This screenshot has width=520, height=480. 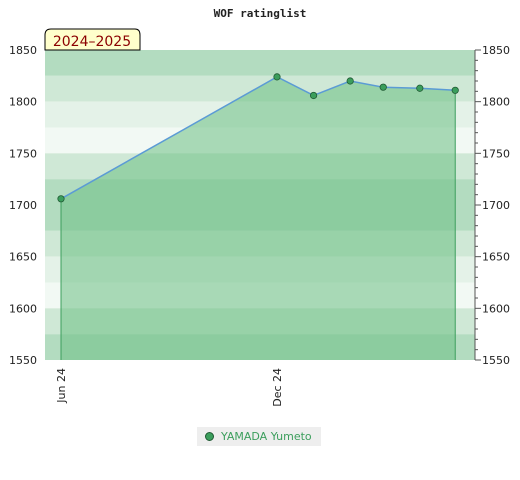 I want to click on season-badge-shape, so click(x=92, y=39).